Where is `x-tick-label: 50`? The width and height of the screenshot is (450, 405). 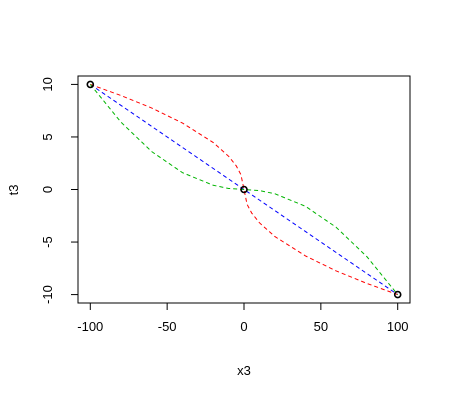 x-tick-label: 50 is located at coordinates (321, 326).